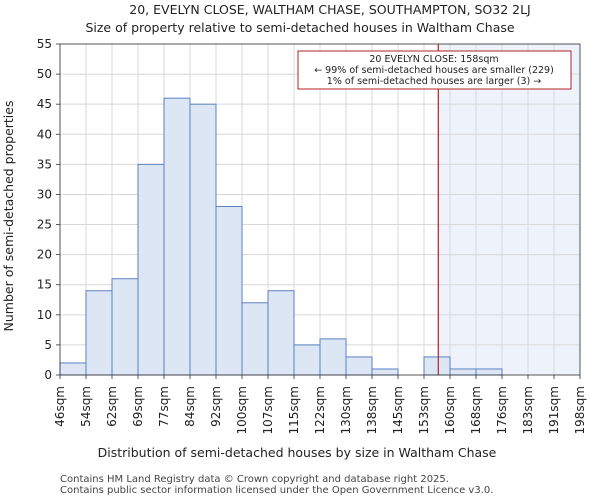 This screenshot has height=500, width=600. Describe the element at coordinates (216, 406) in the screenshot. I see `x-tick-label: 92sqm` at that location.